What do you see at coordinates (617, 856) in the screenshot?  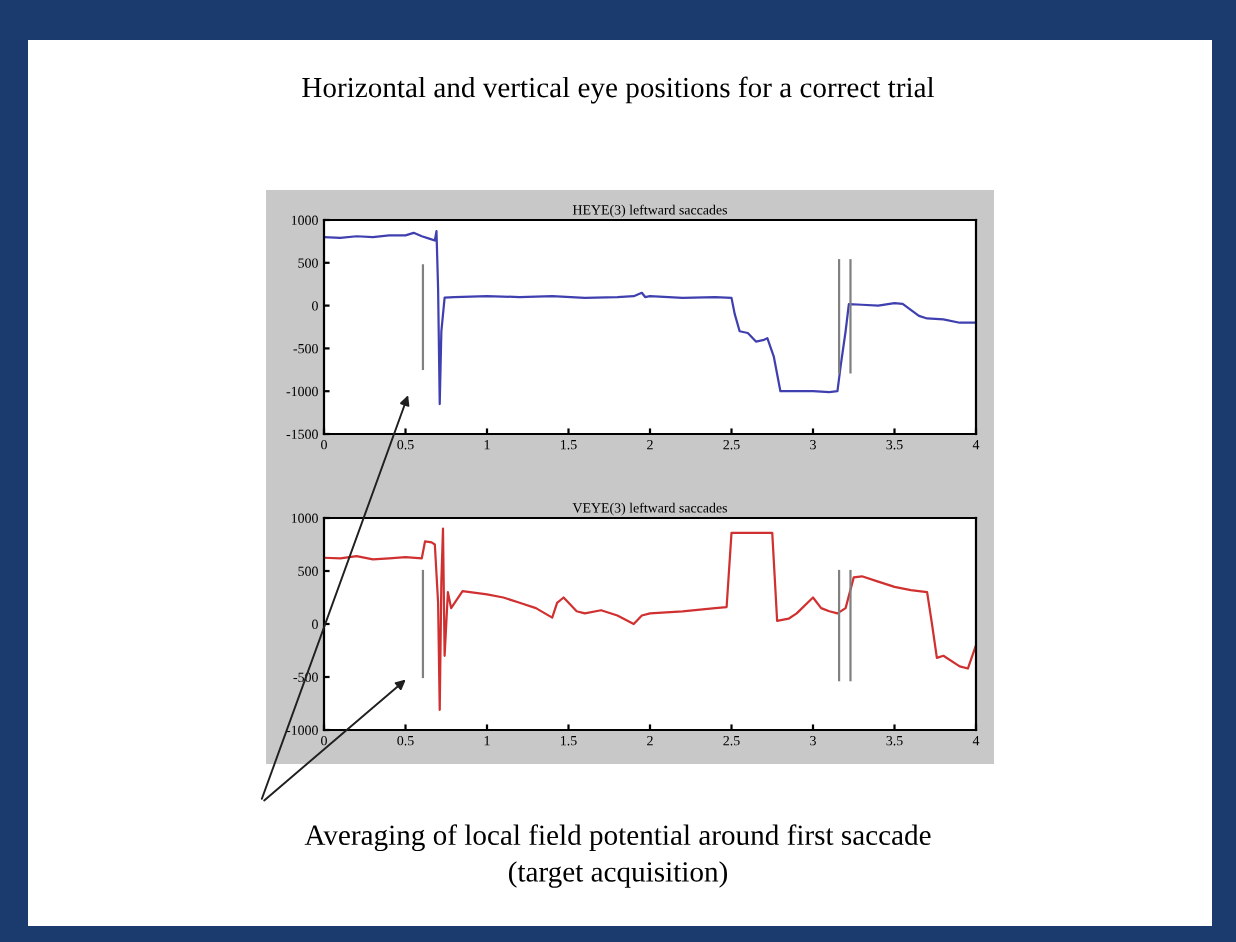 I see `text: Averaging of local field potential around first saccade (target acquisition)` at bounding box center [617, 856].